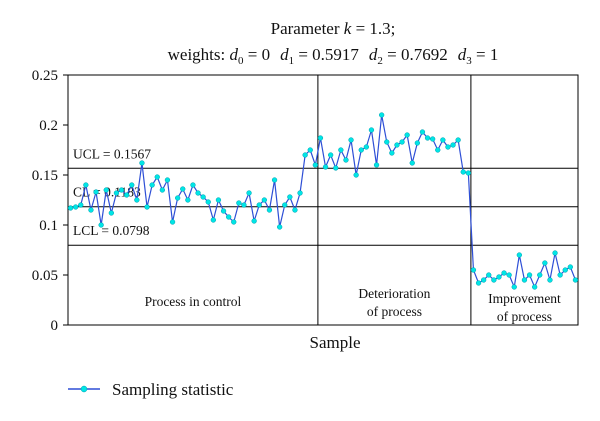  I want to click on y-tick-label: 0.1, so click(48, 226).